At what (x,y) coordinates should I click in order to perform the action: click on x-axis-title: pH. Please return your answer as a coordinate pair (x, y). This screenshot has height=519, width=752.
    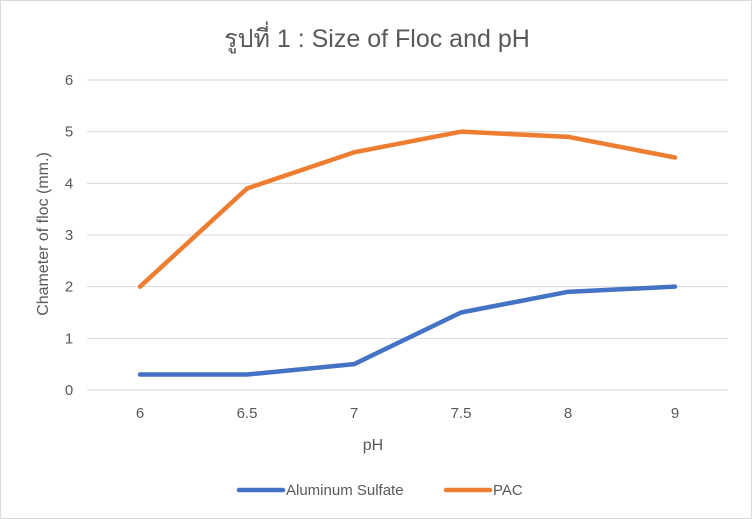
    Looking at the image, I should click on (373, 445).